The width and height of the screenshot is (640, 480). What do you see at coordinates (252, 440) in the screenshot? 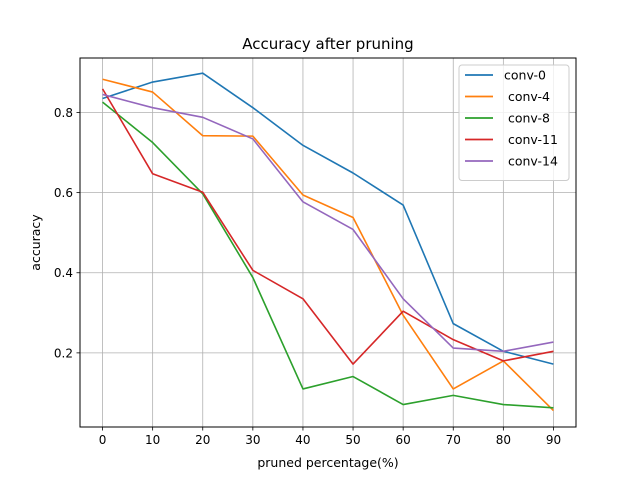
I see `x-tick-label: 30` at bounding box center [252, 440].